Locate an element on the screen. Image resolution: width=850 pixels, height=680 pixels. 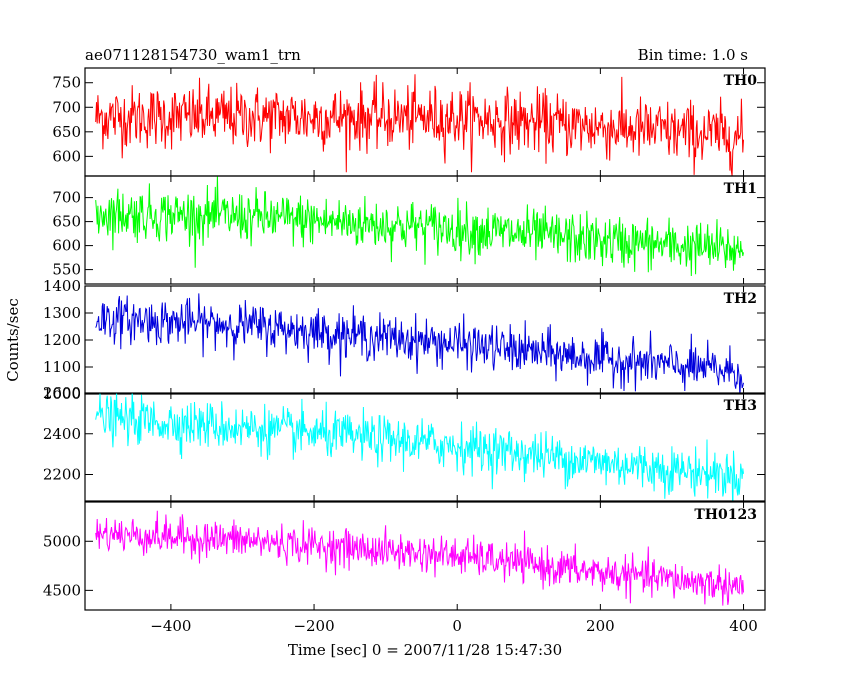
y-tick-label: 1200 is located at coordinates (62, 340).